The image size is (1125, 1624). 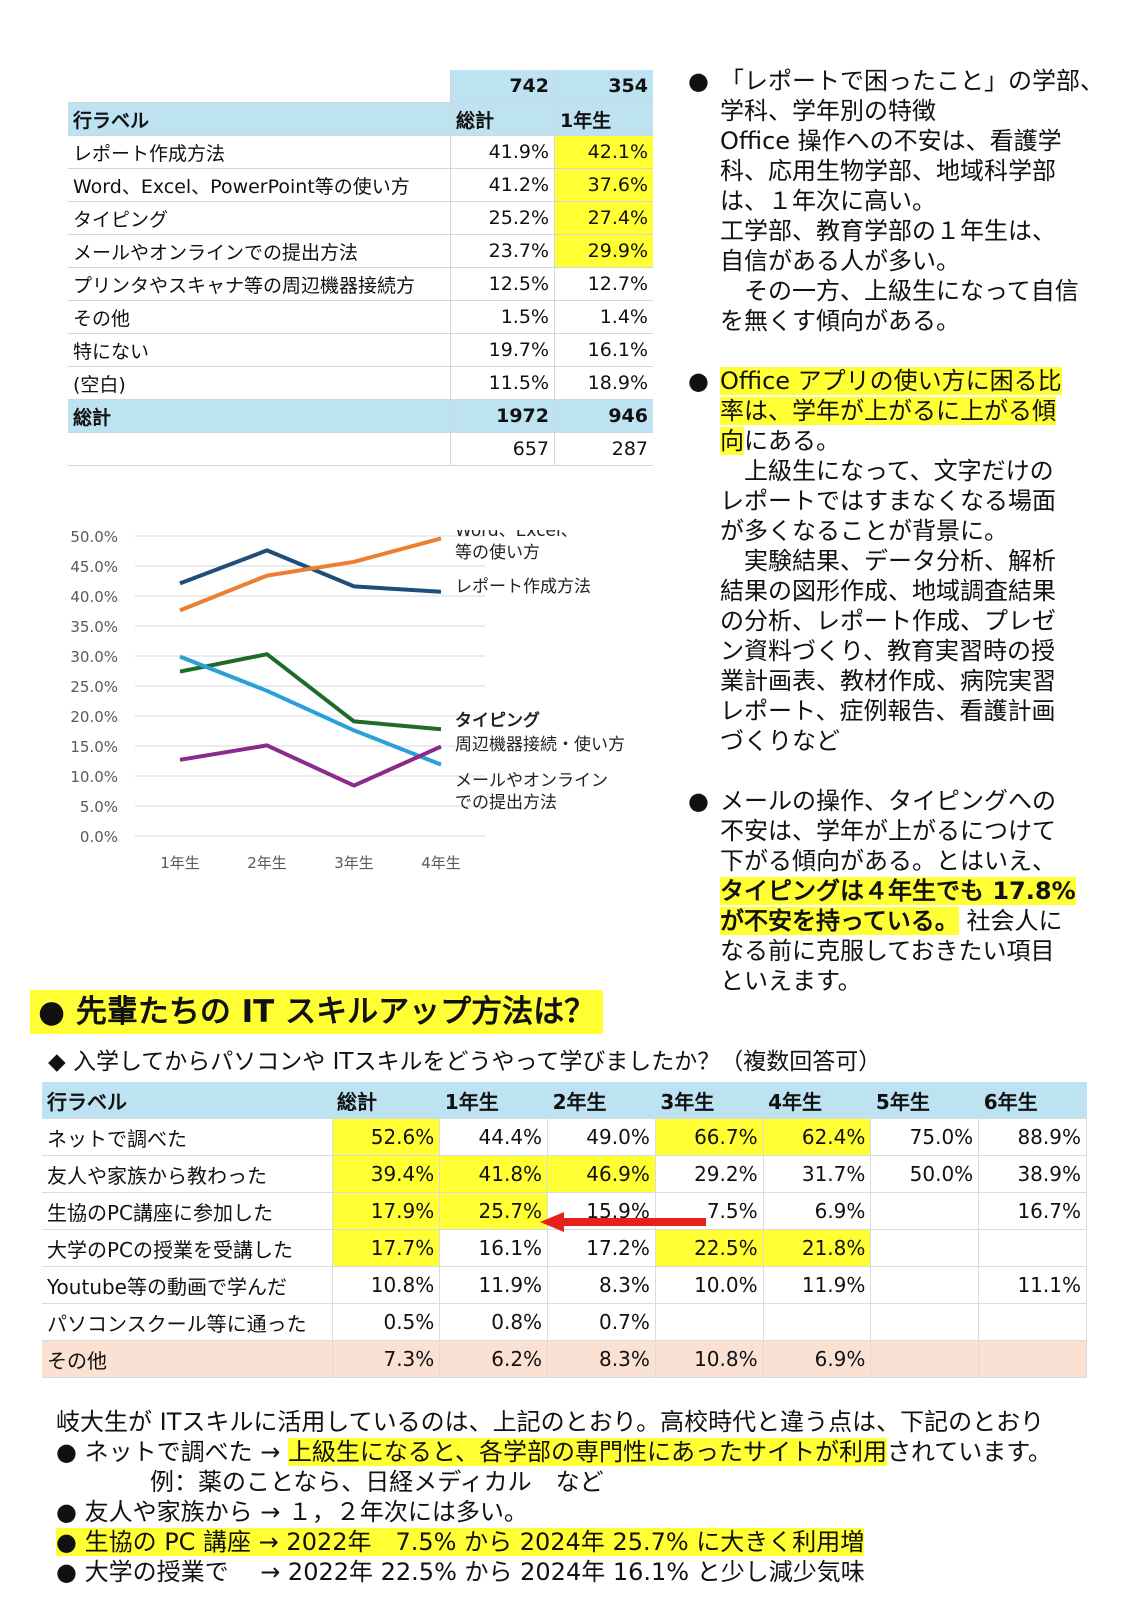 I want to click on y-tick-label: 45.0%, so click(x=94, y=567).